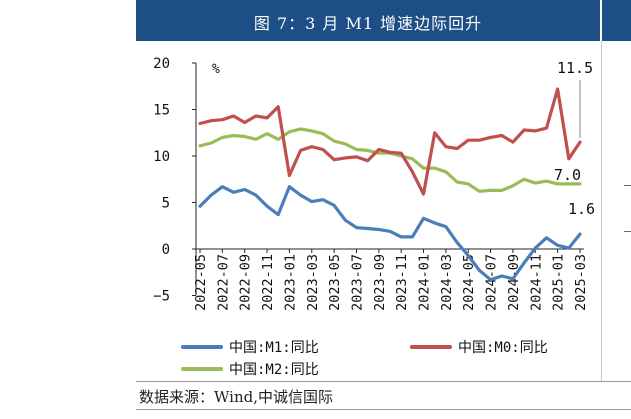 This screenshot has width=631, height=419. I want to click on x-tick-label: 2022-07, so click(223, 282).